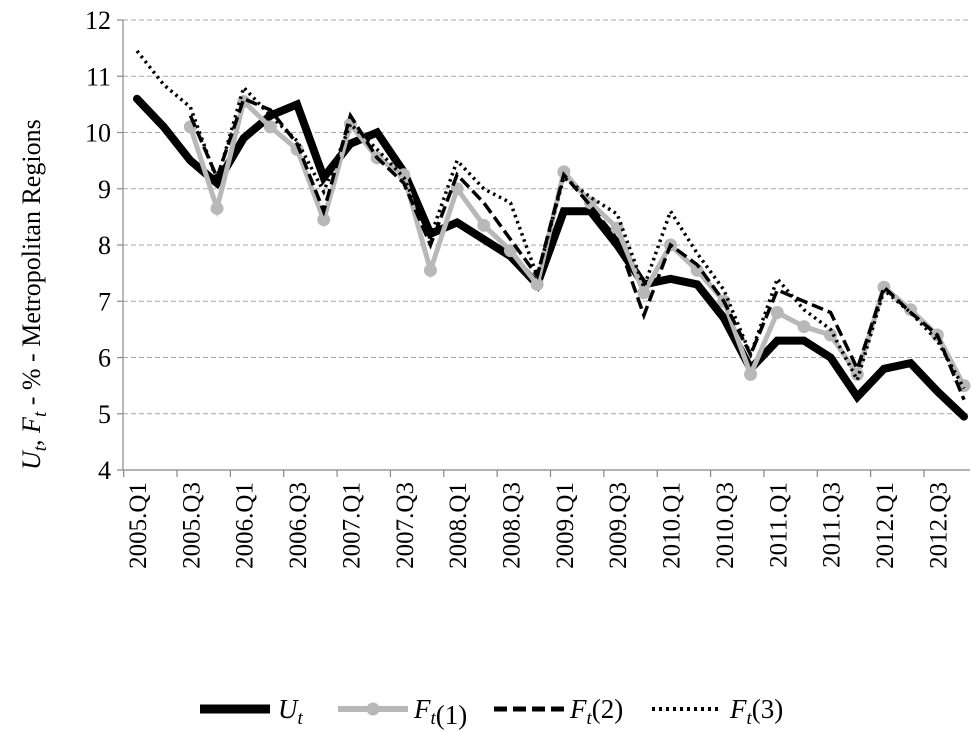 This screenshot has height=731, width=972. Describe the element at coordinates (778, 525) in the screenshot. I see `x-tick-label: 2011.Q1` at that location.